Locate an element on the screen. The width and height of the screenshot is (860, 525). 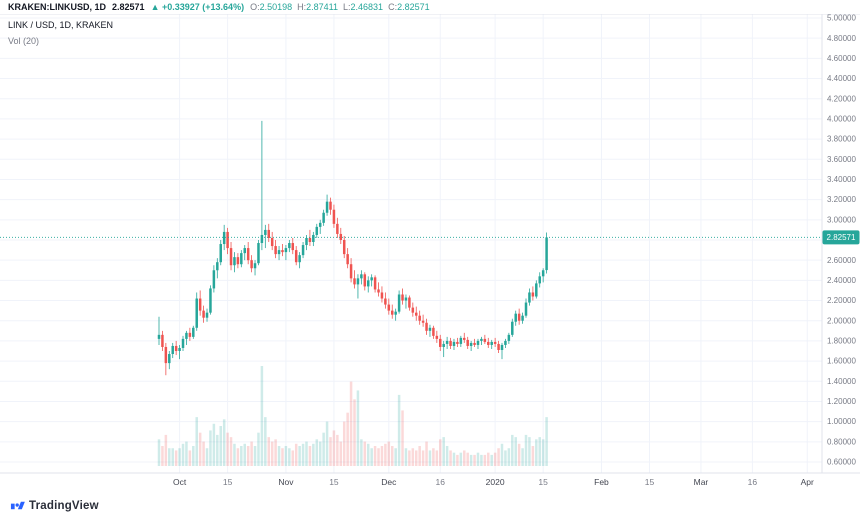
svg-text: 2.82571 is located at coordinates (841, 237).